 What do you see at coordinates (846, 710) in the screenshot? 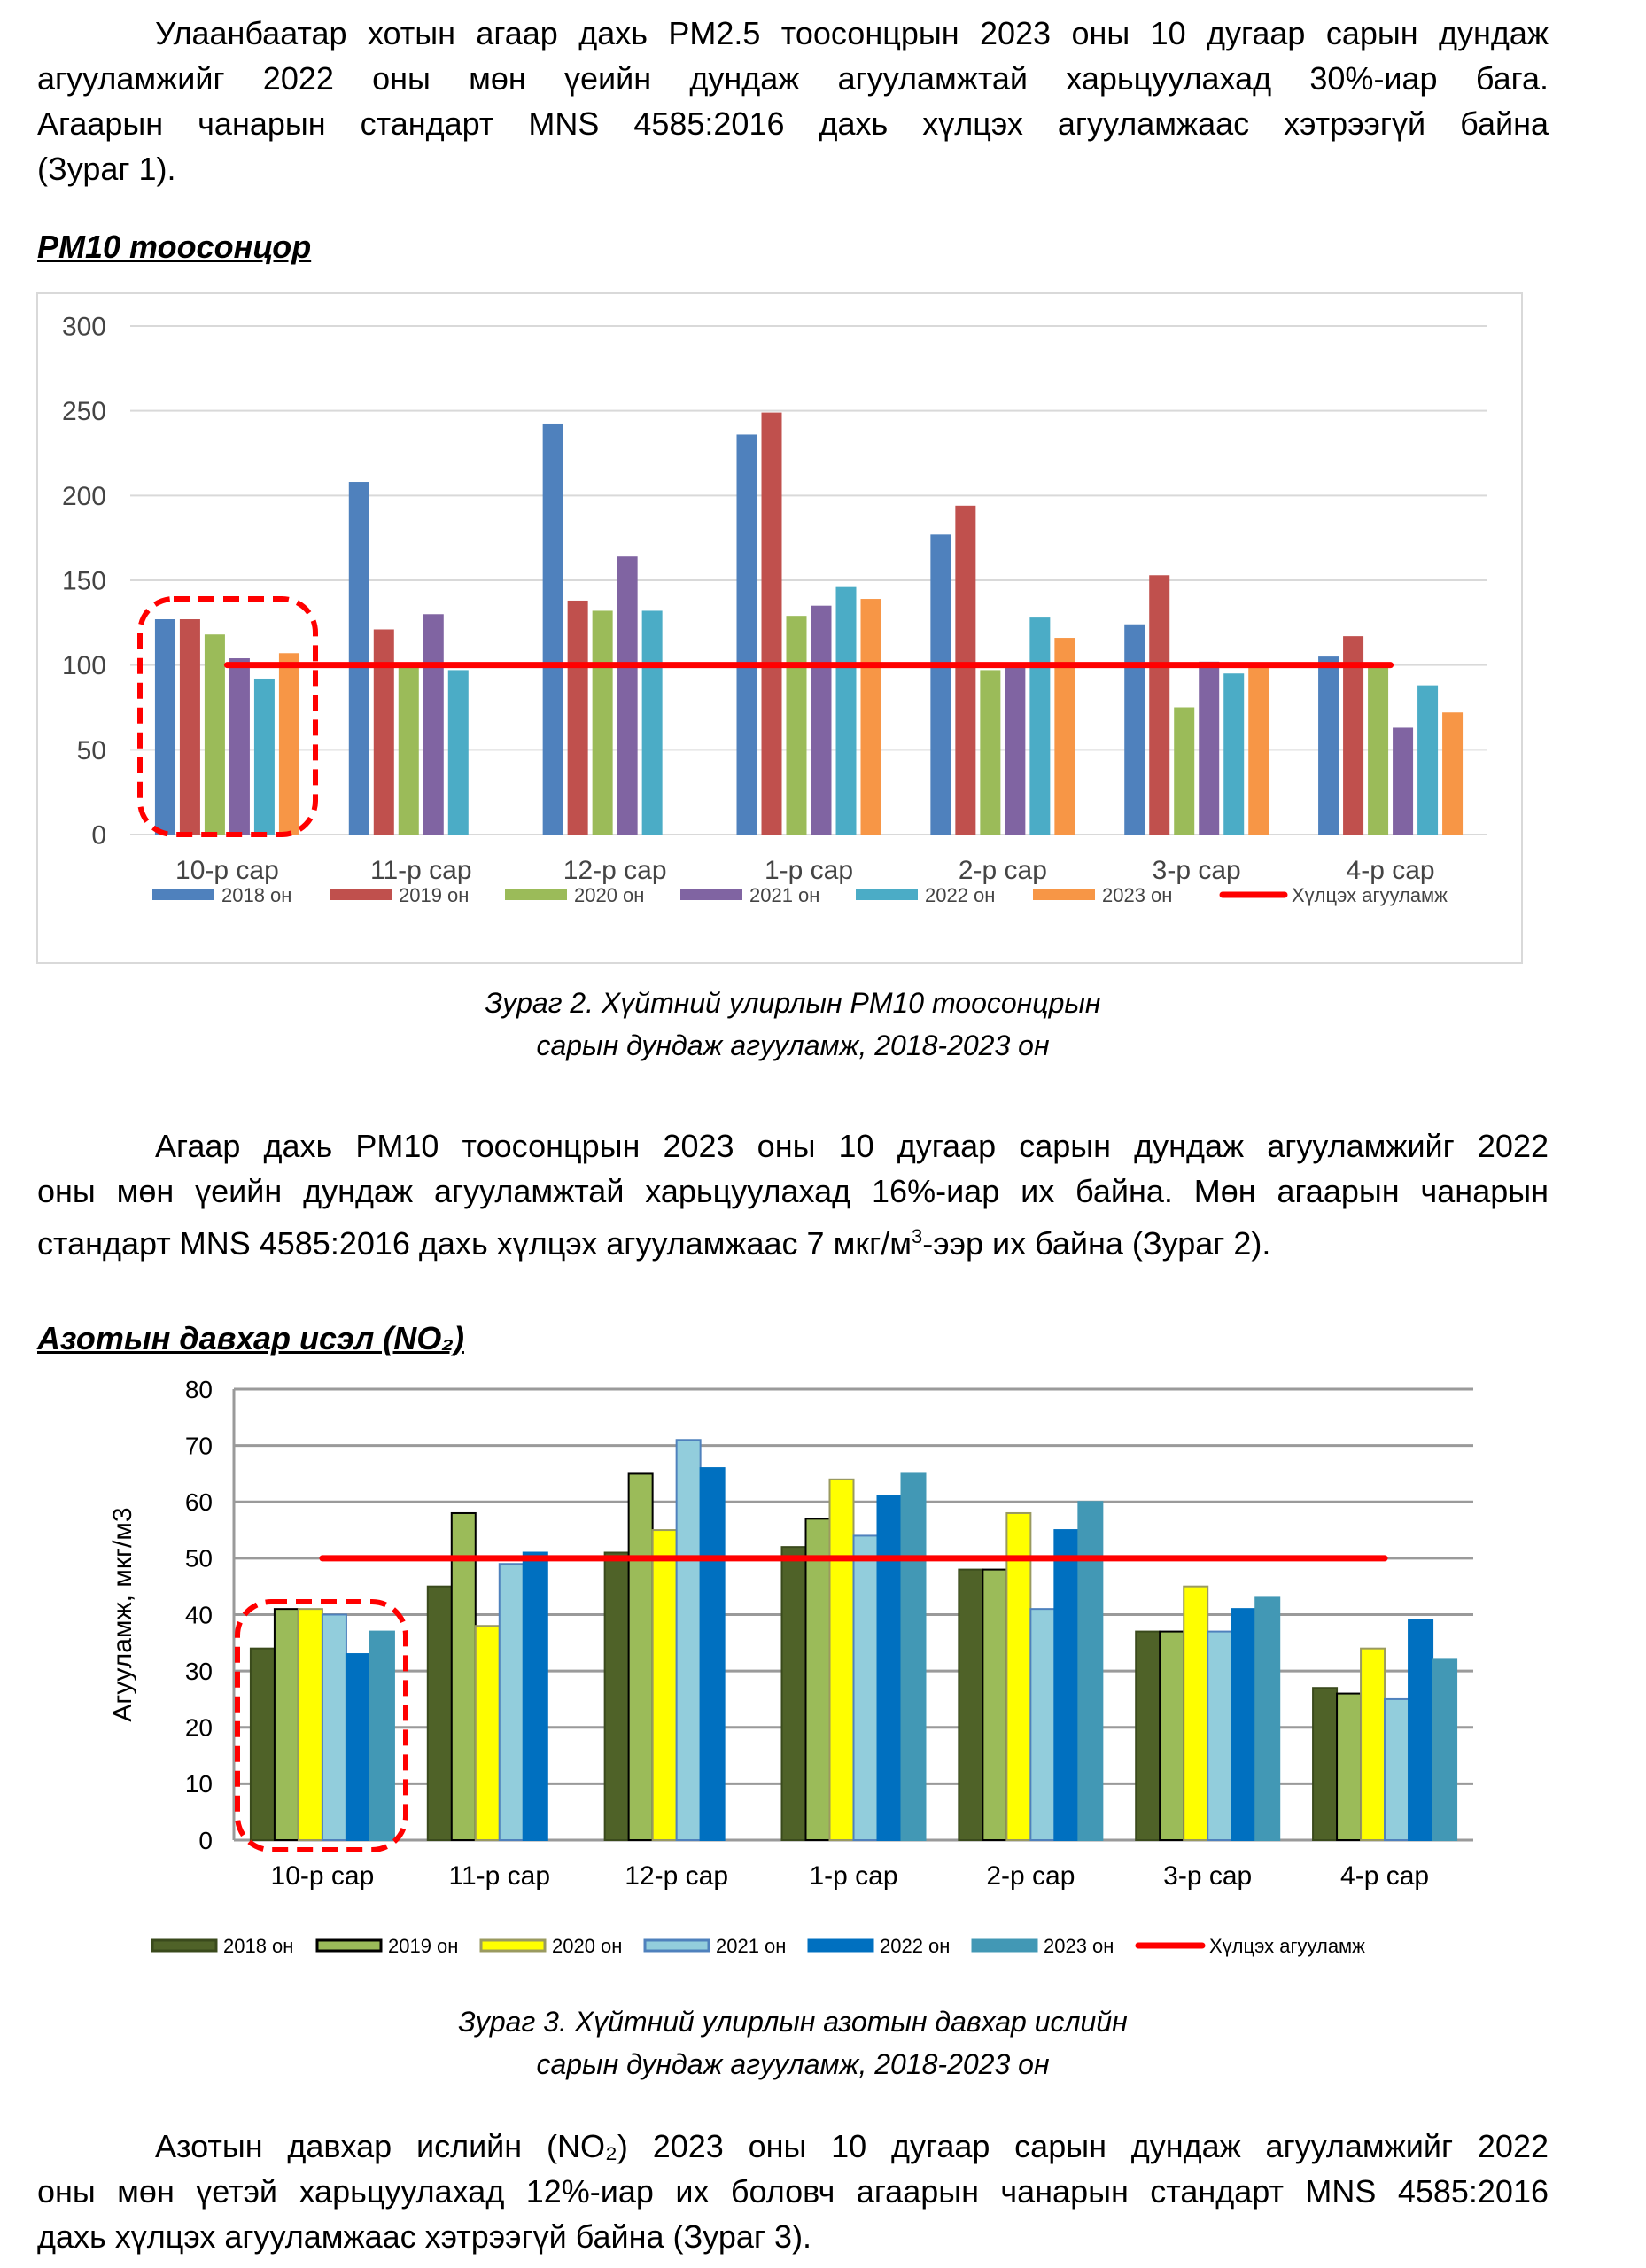
I see `bar-2022-он-3` at bounding box center [846, 710].